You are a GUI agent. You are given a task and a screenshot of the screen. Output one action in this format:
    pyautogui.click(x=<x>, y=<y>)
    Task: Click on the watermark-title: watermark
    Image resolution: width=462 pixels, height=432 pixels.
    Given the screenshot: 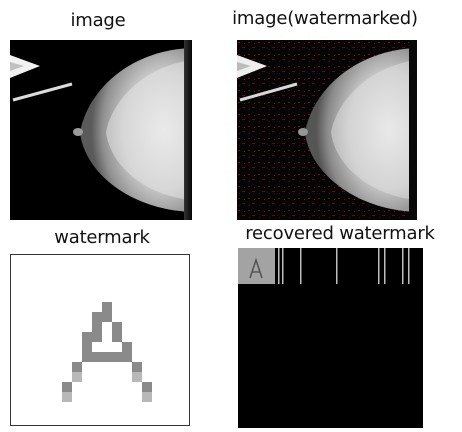 What is the action you would take?
    pyautogui.click(x=102, y=237)
    